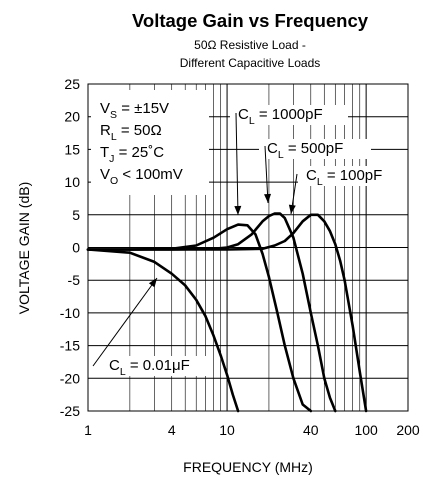 The height and width of the screenshot is (486, 432). Describe the element at coordinates (70, 346) in the screenshot. I see `y-tick-label: -15` at that location.